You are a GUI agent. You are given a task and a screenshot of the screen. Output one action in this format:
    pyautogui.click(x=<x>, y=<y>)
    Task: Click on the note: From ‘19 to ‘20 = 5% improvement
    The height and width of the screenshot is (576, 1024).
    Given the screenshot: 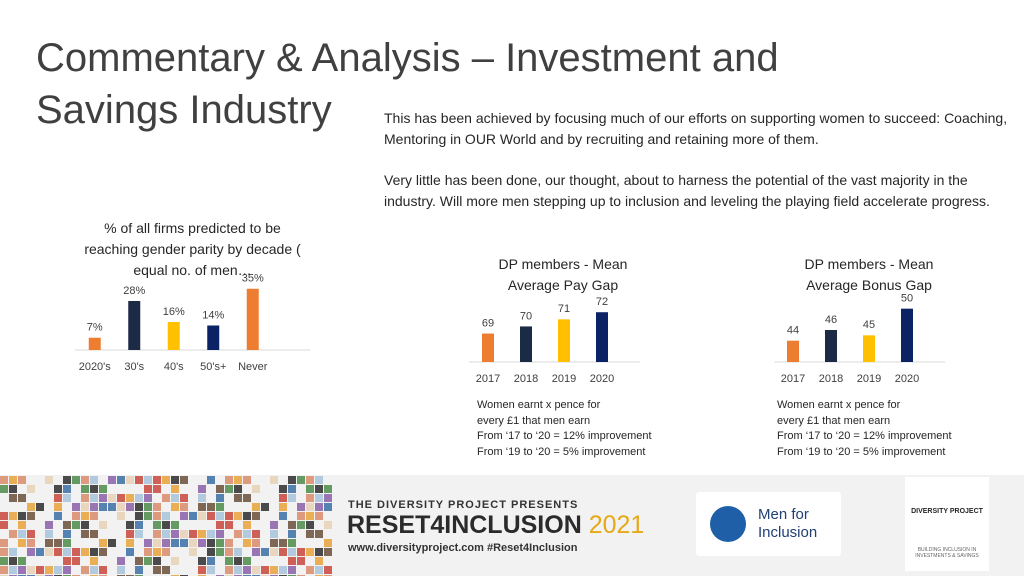 What is the action you would take?
    pyautogui.click(x=861, y=451)
    